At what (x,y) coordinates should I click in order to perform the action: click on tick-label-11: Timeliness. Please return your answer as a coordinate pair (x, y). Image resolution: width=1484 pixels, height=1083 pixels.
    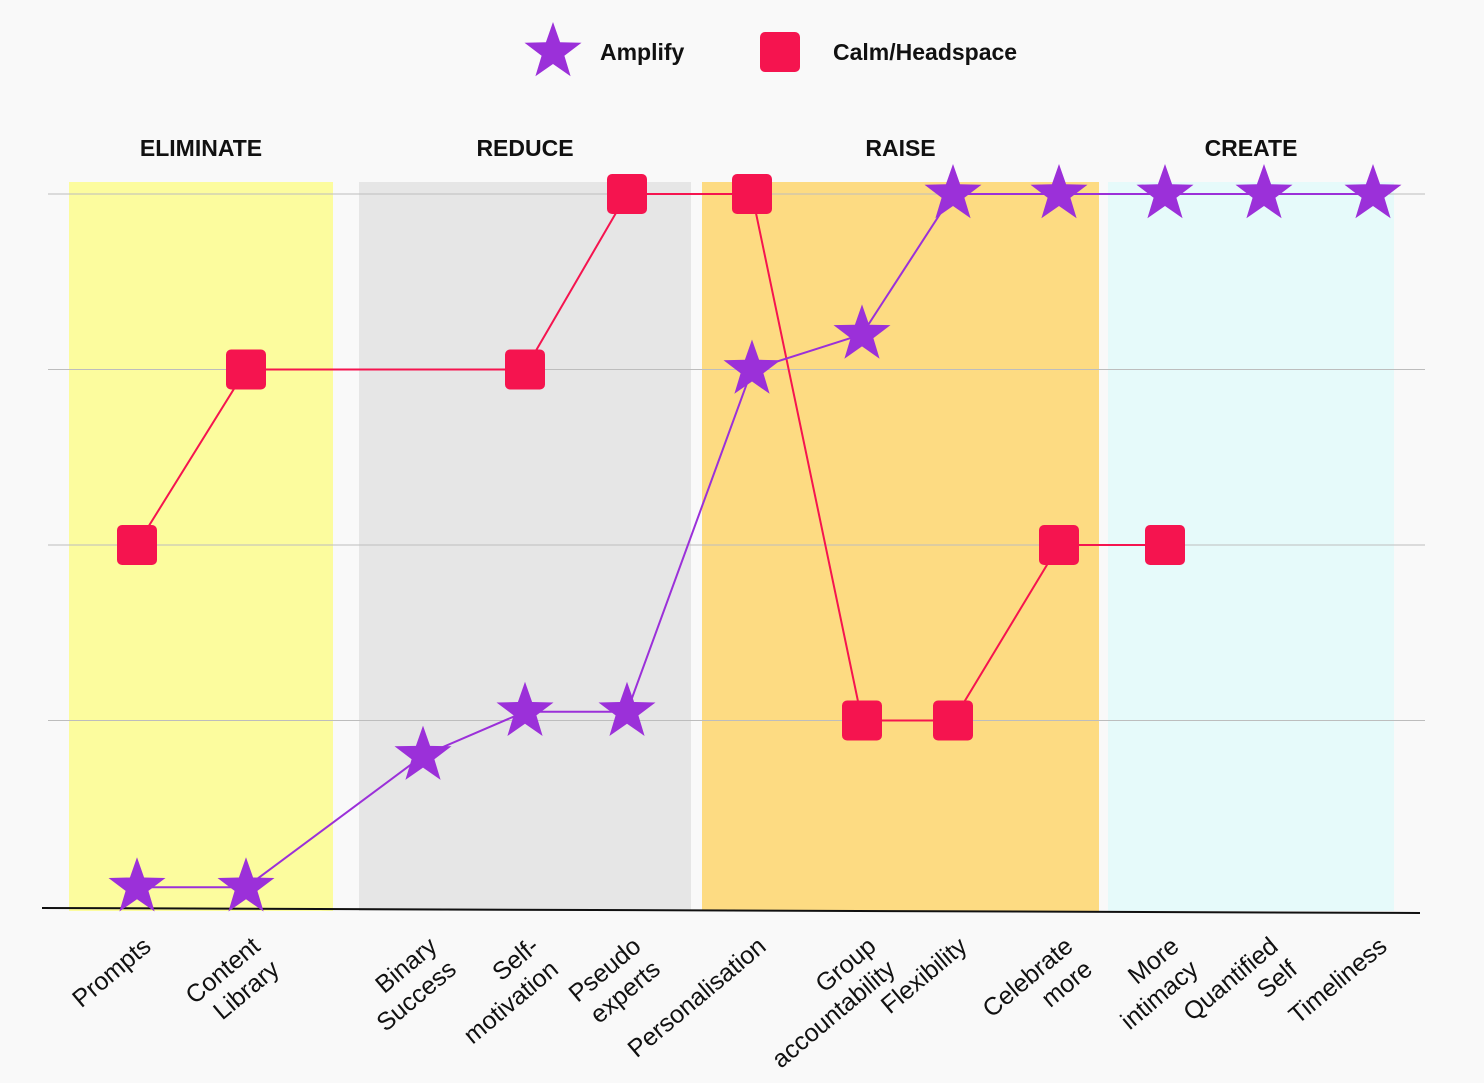
    Looking at the image, I should click on (1338, 981).